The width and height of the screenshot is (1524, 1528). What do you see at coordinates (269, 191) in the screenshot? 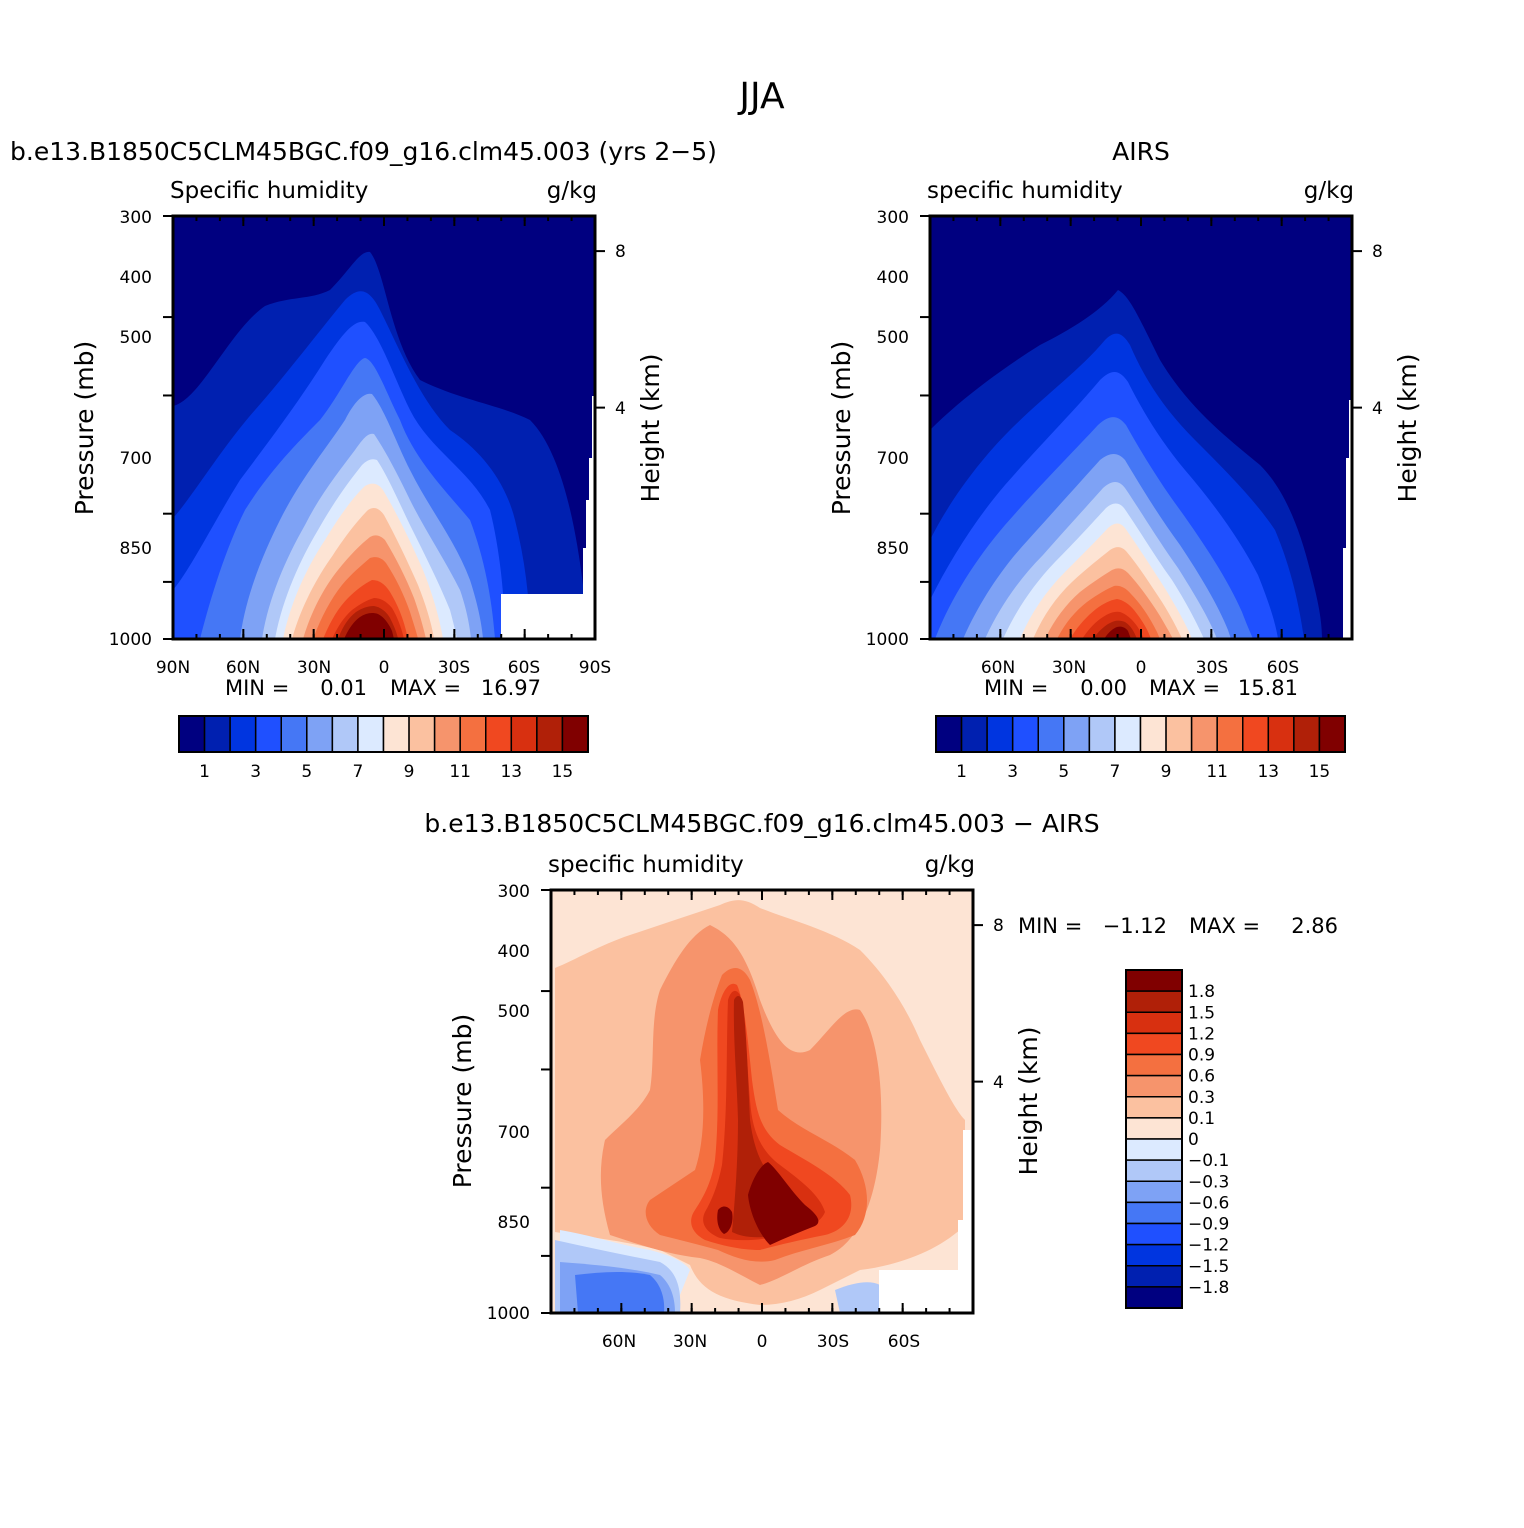
I see `panel-variable-label: Specific humidity` at bounding box center [269, 191].